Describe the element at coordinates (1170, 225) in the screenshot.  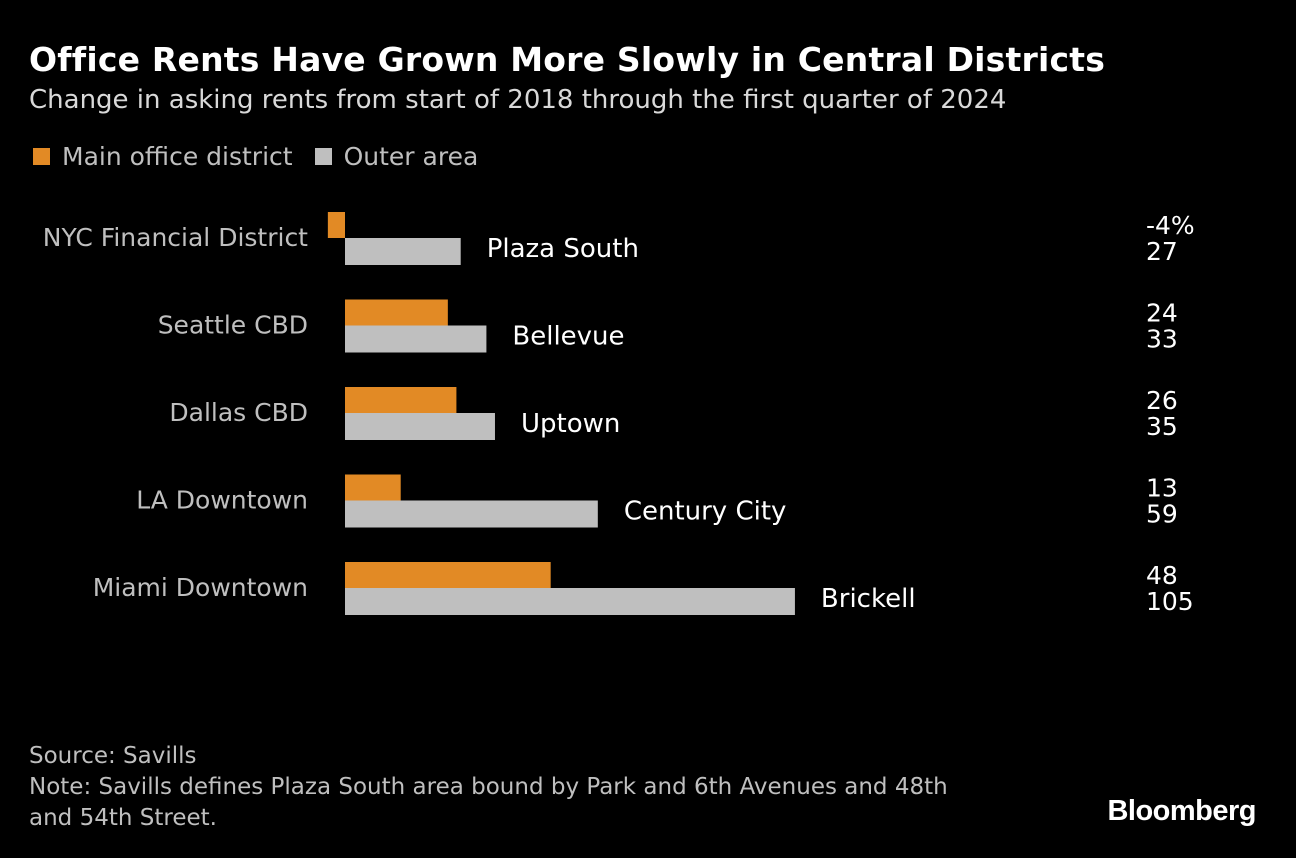
I see `value-label-main-0: -4%` at that location.